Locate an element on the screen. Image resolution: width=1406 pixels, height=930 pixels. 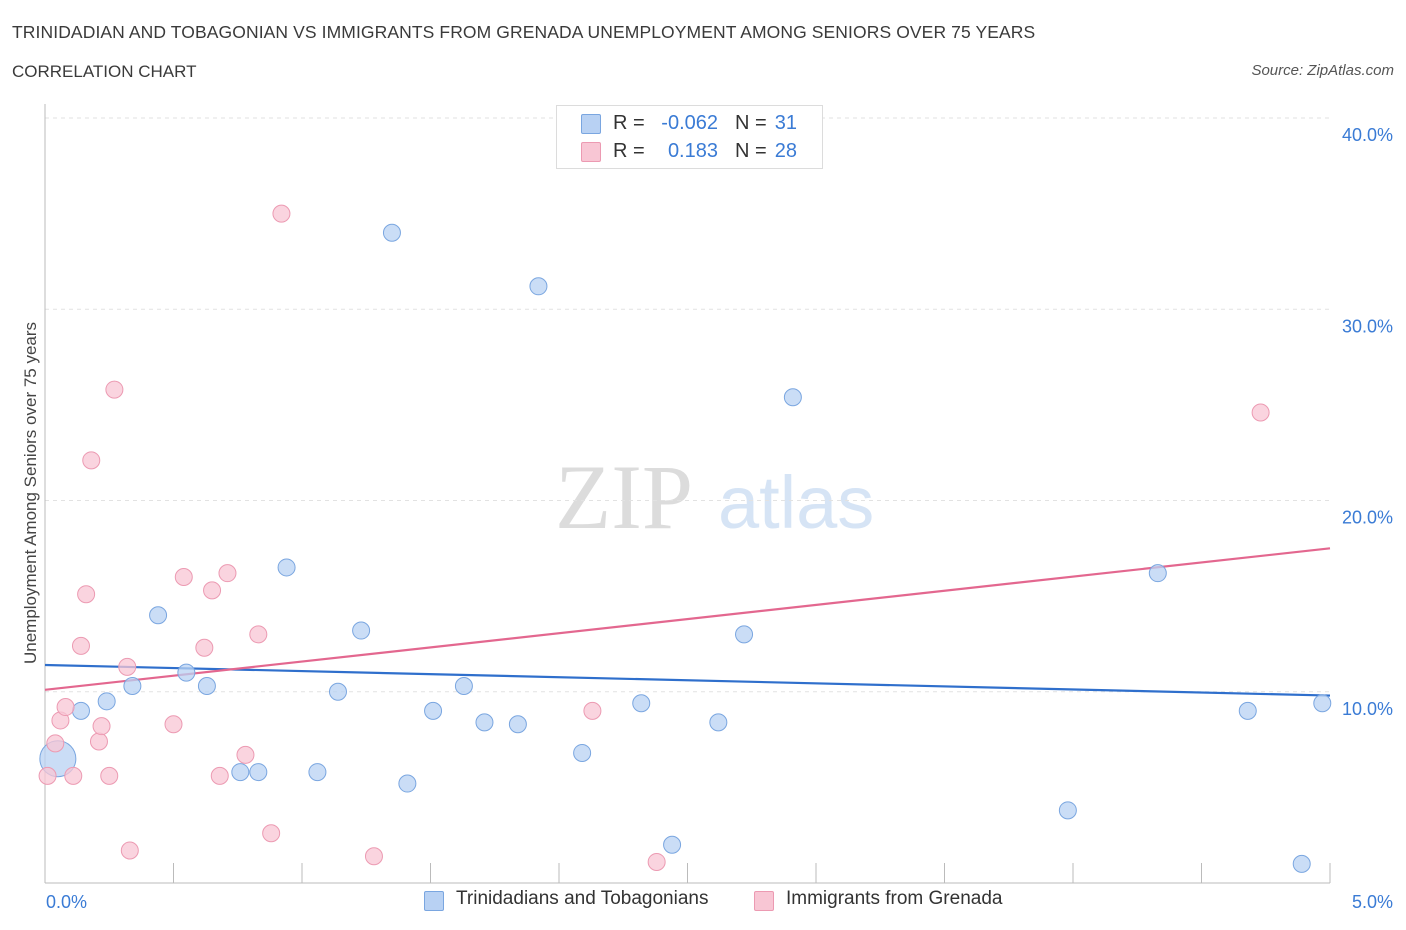
n-value: 28 is located at coordinates (785, 151).